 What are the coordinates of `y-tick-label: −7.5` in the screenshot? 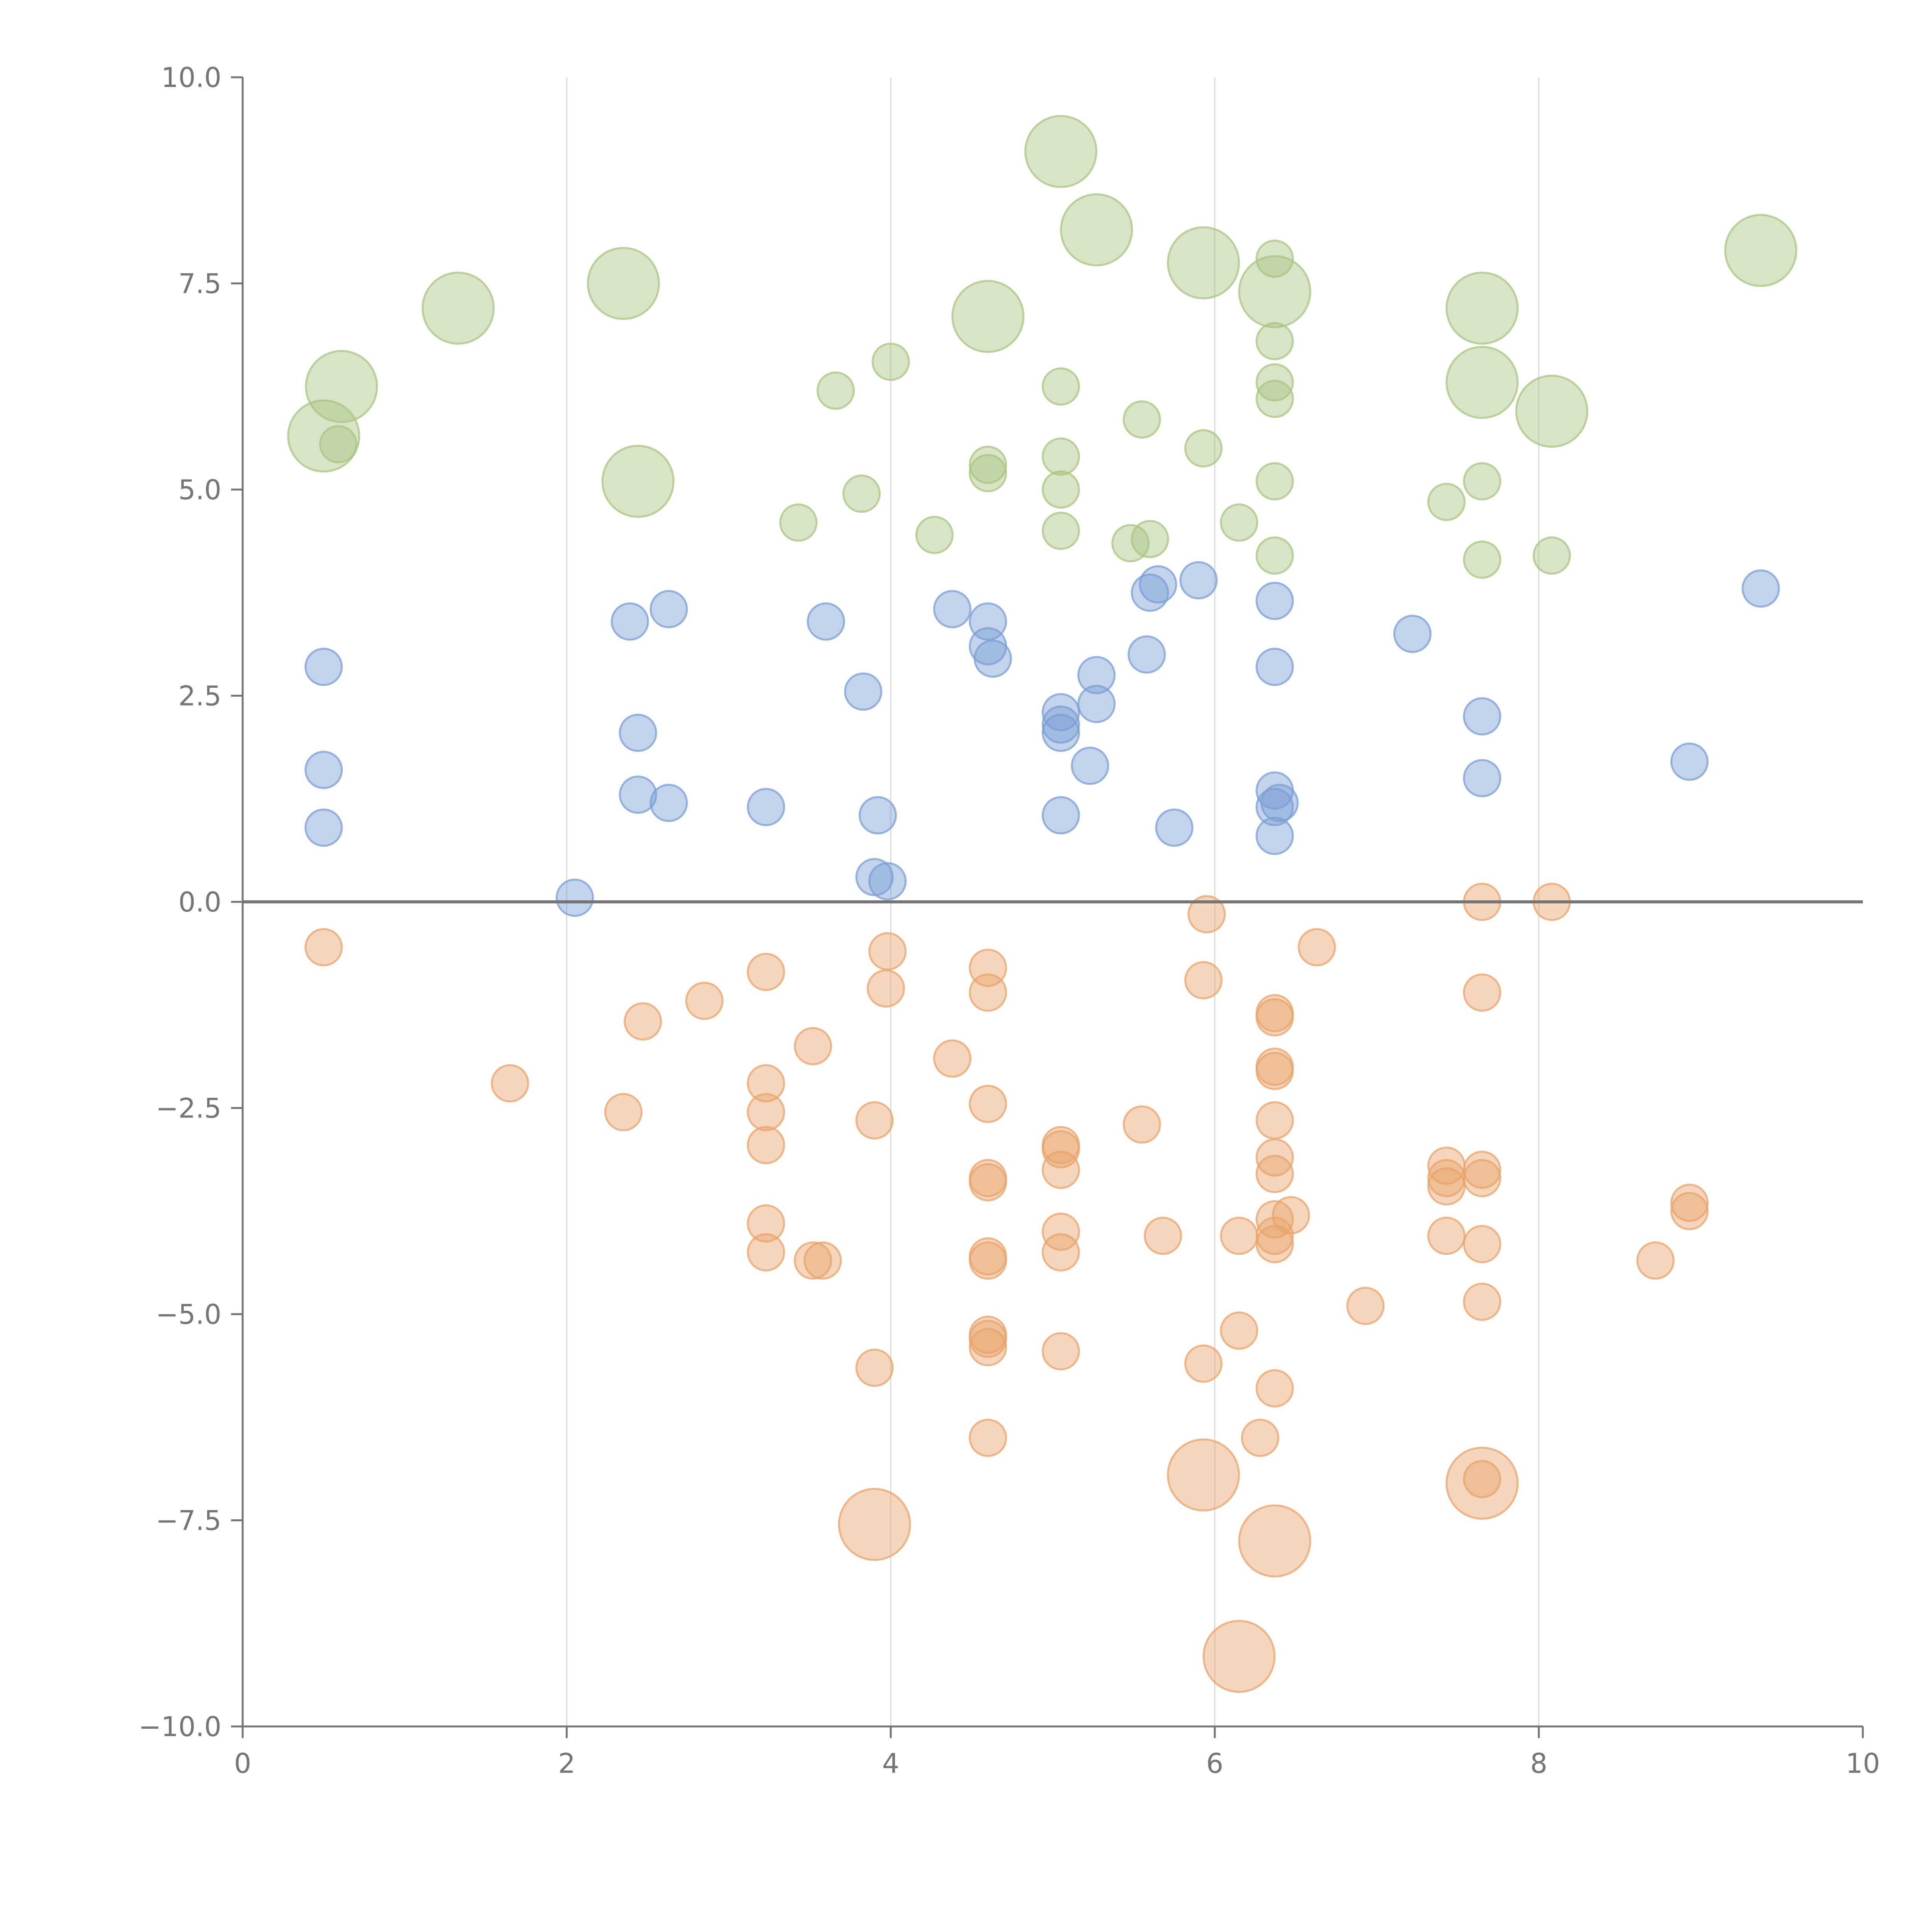 It's located at (189, 1521).